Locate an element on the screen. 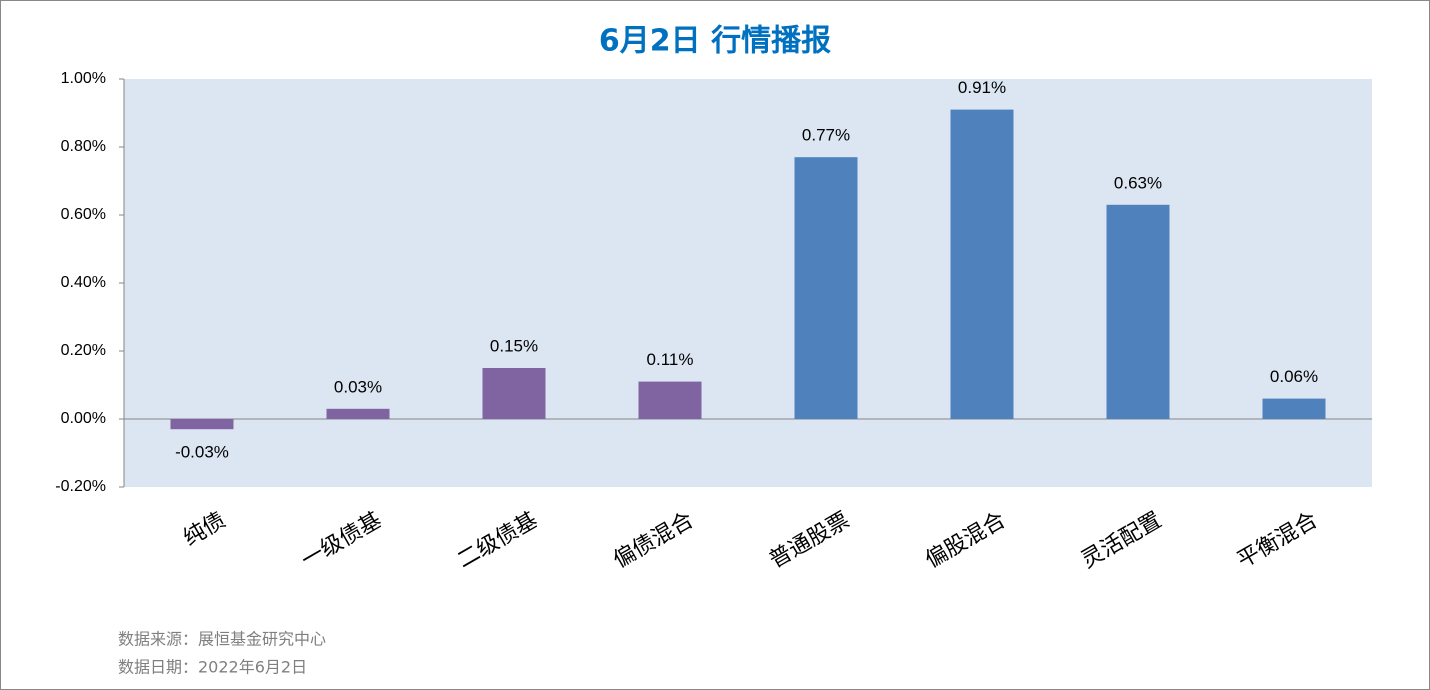  value-label: -0.03% is located at coordinates (202, 452).